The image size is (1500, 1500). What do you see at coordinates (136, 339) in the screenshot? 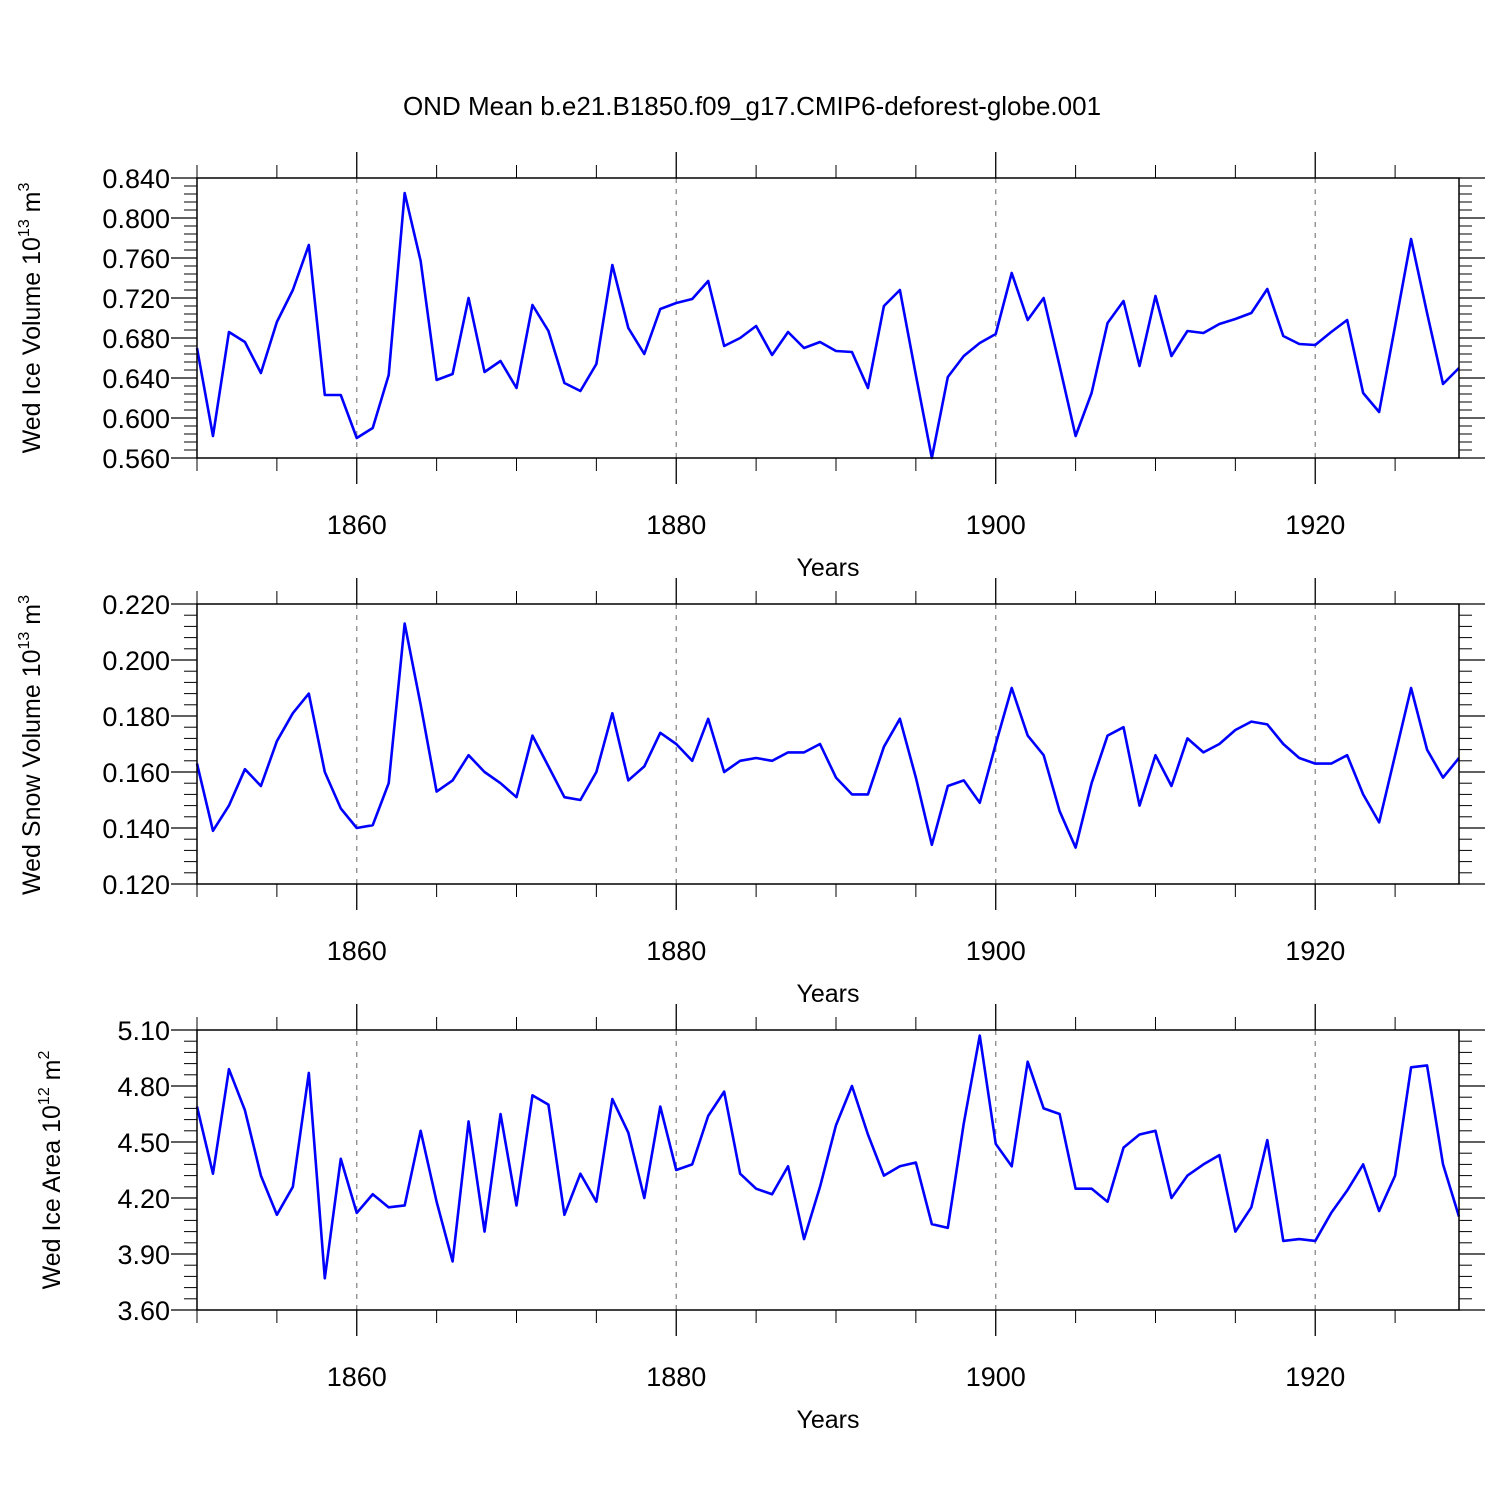
I see `panel-ice-volume-ytick-label-3: 0.680` at bounding box center [136, 339].